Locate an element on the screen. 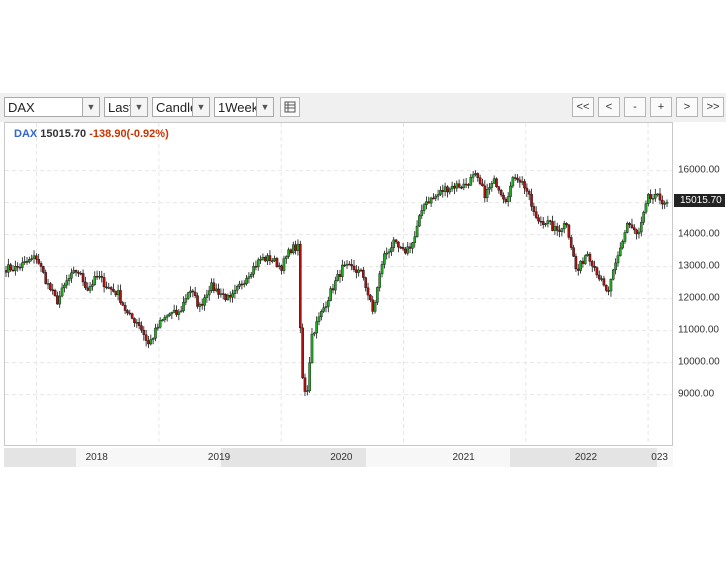  first-button: << is located at coordinates (583, 107).